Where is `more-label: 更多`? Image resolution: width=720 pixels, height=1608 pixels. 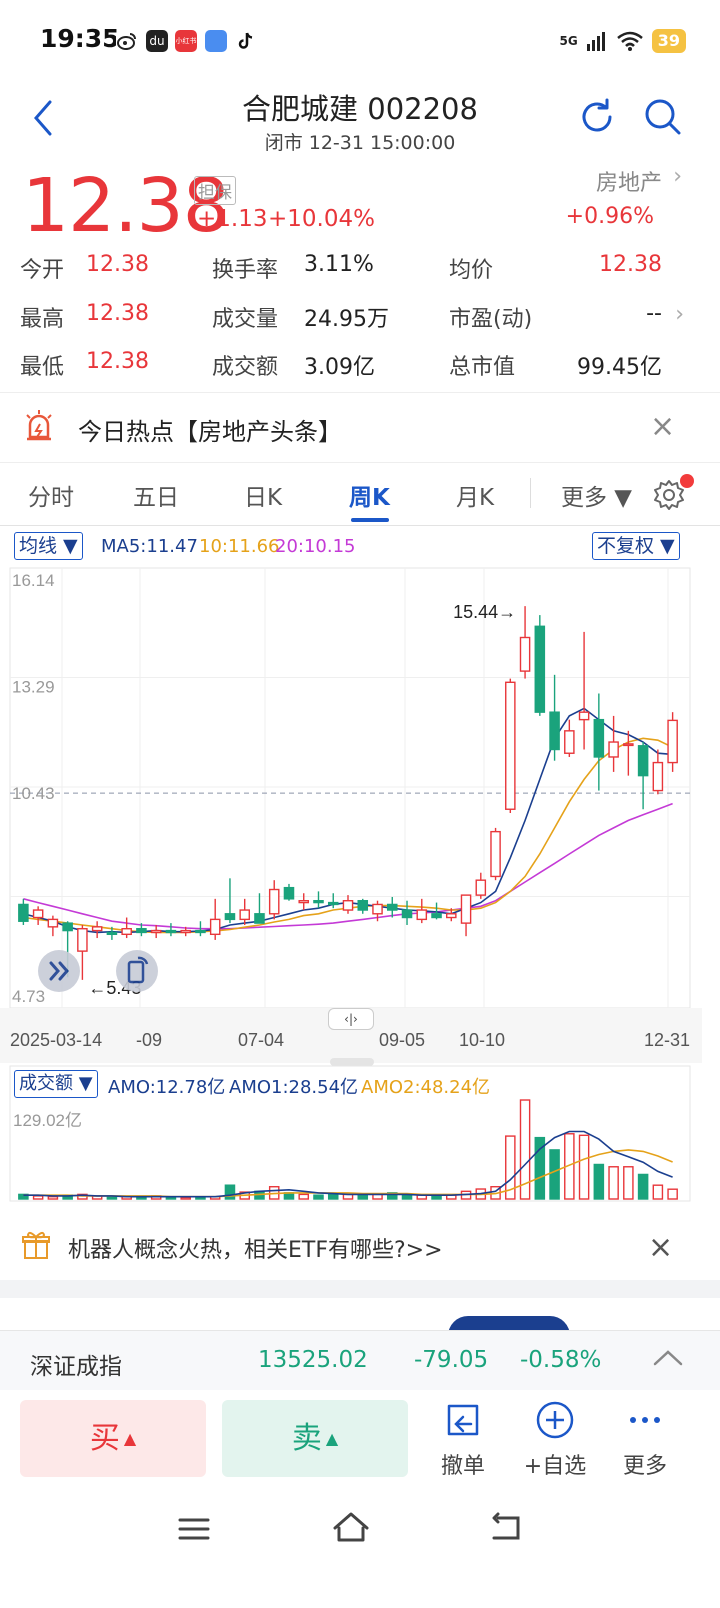
more-label: 更多 is located at coordinates (644, 1466).